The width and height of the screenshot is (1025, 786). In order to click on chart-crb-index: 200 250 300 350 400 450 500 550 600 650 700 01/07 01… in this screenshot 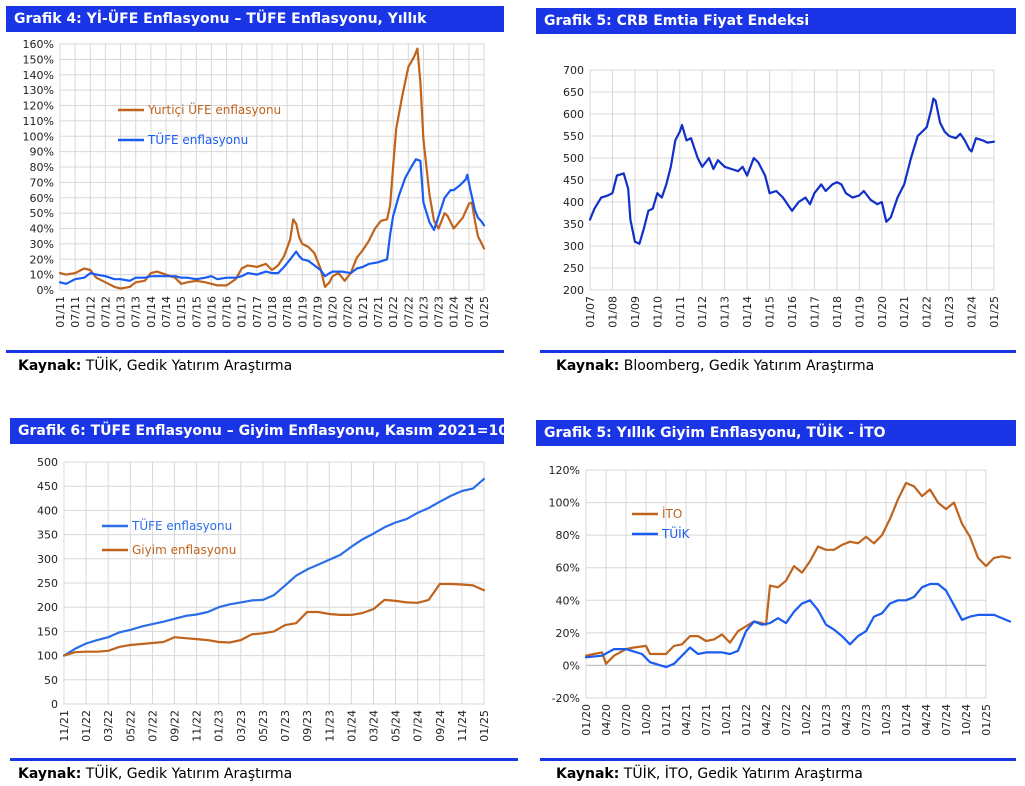, I will do `click(782, 196)`.